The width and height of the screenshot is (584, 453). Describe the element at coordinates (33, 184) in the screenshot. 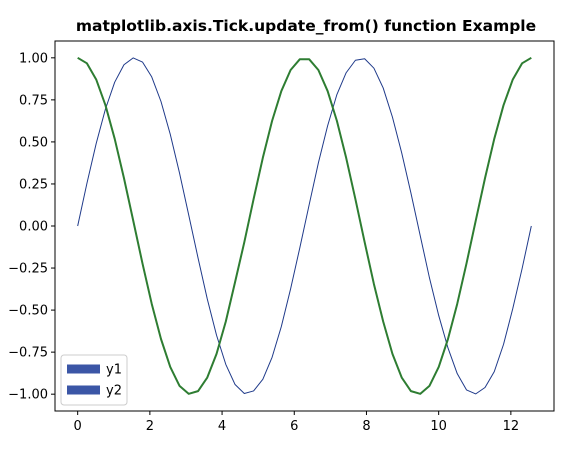

I see `y-tick-label: 0.25` at that location.